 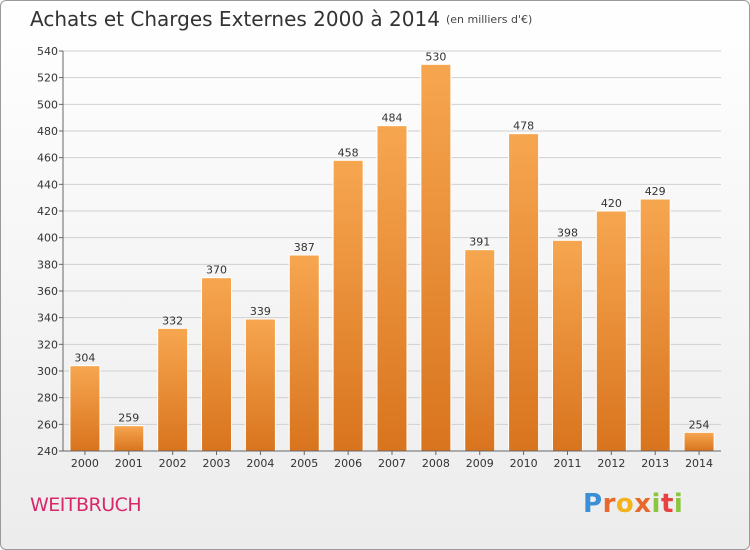 I want to click on x-tick-label: 2005, so click(x=304, y=463).